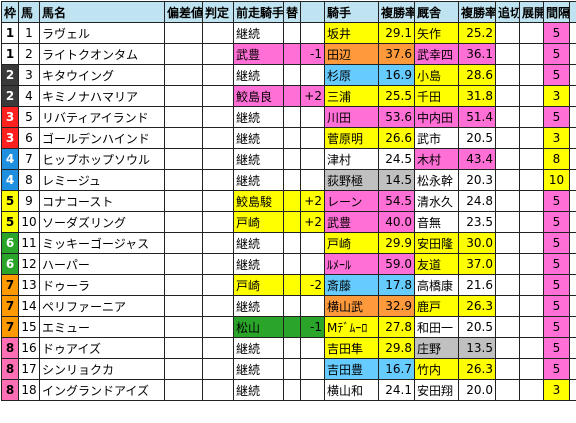 This screenshot has width=576, height=423. Describe the element at coordinates (29, 201) in the screenshot. I see `horse-number: 9` at that location.